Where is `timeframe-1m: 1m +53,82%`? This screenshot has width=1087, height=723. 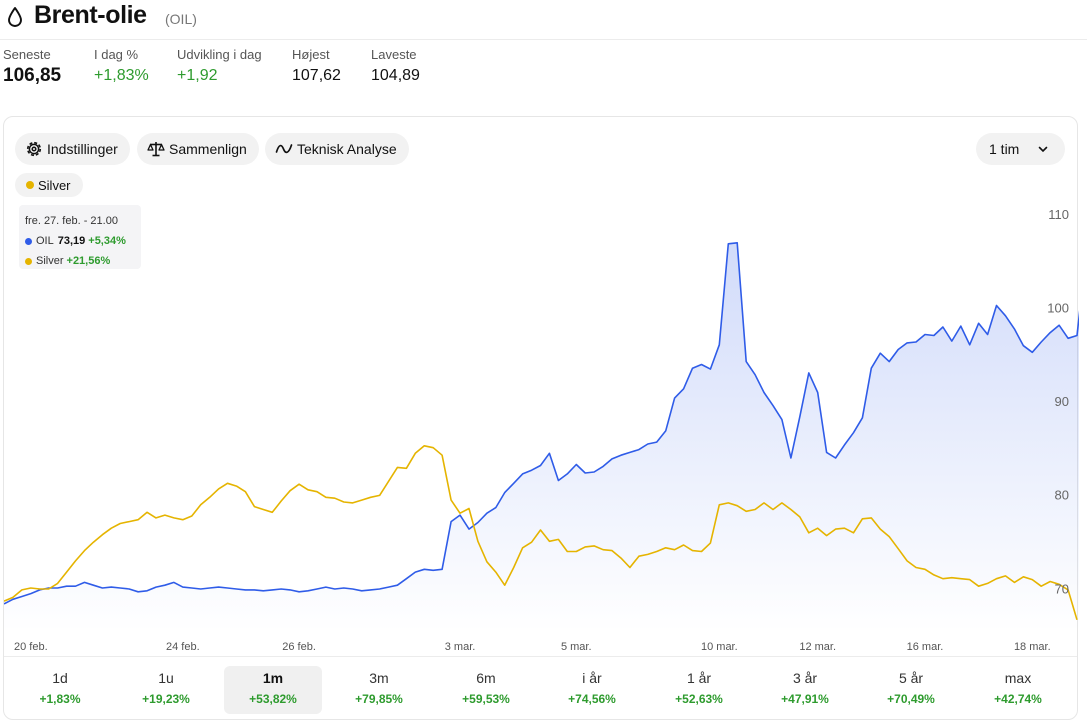 timeframe-1m: 1m +53,82% is located at coordinates (273, 690).